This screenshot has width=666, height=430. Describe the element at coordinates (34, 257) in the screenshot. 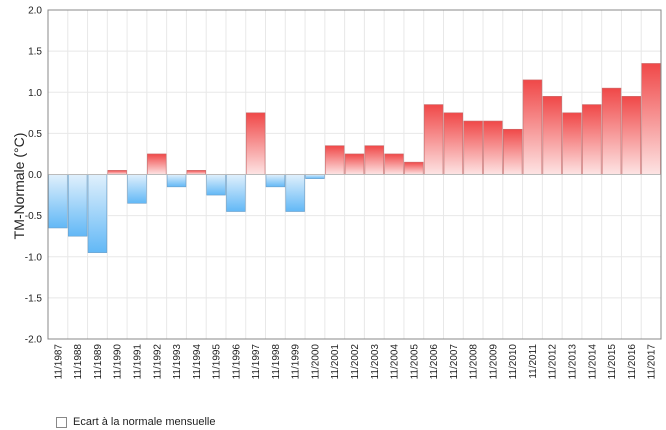

I see `y-tick-label: -1.0` at that location.